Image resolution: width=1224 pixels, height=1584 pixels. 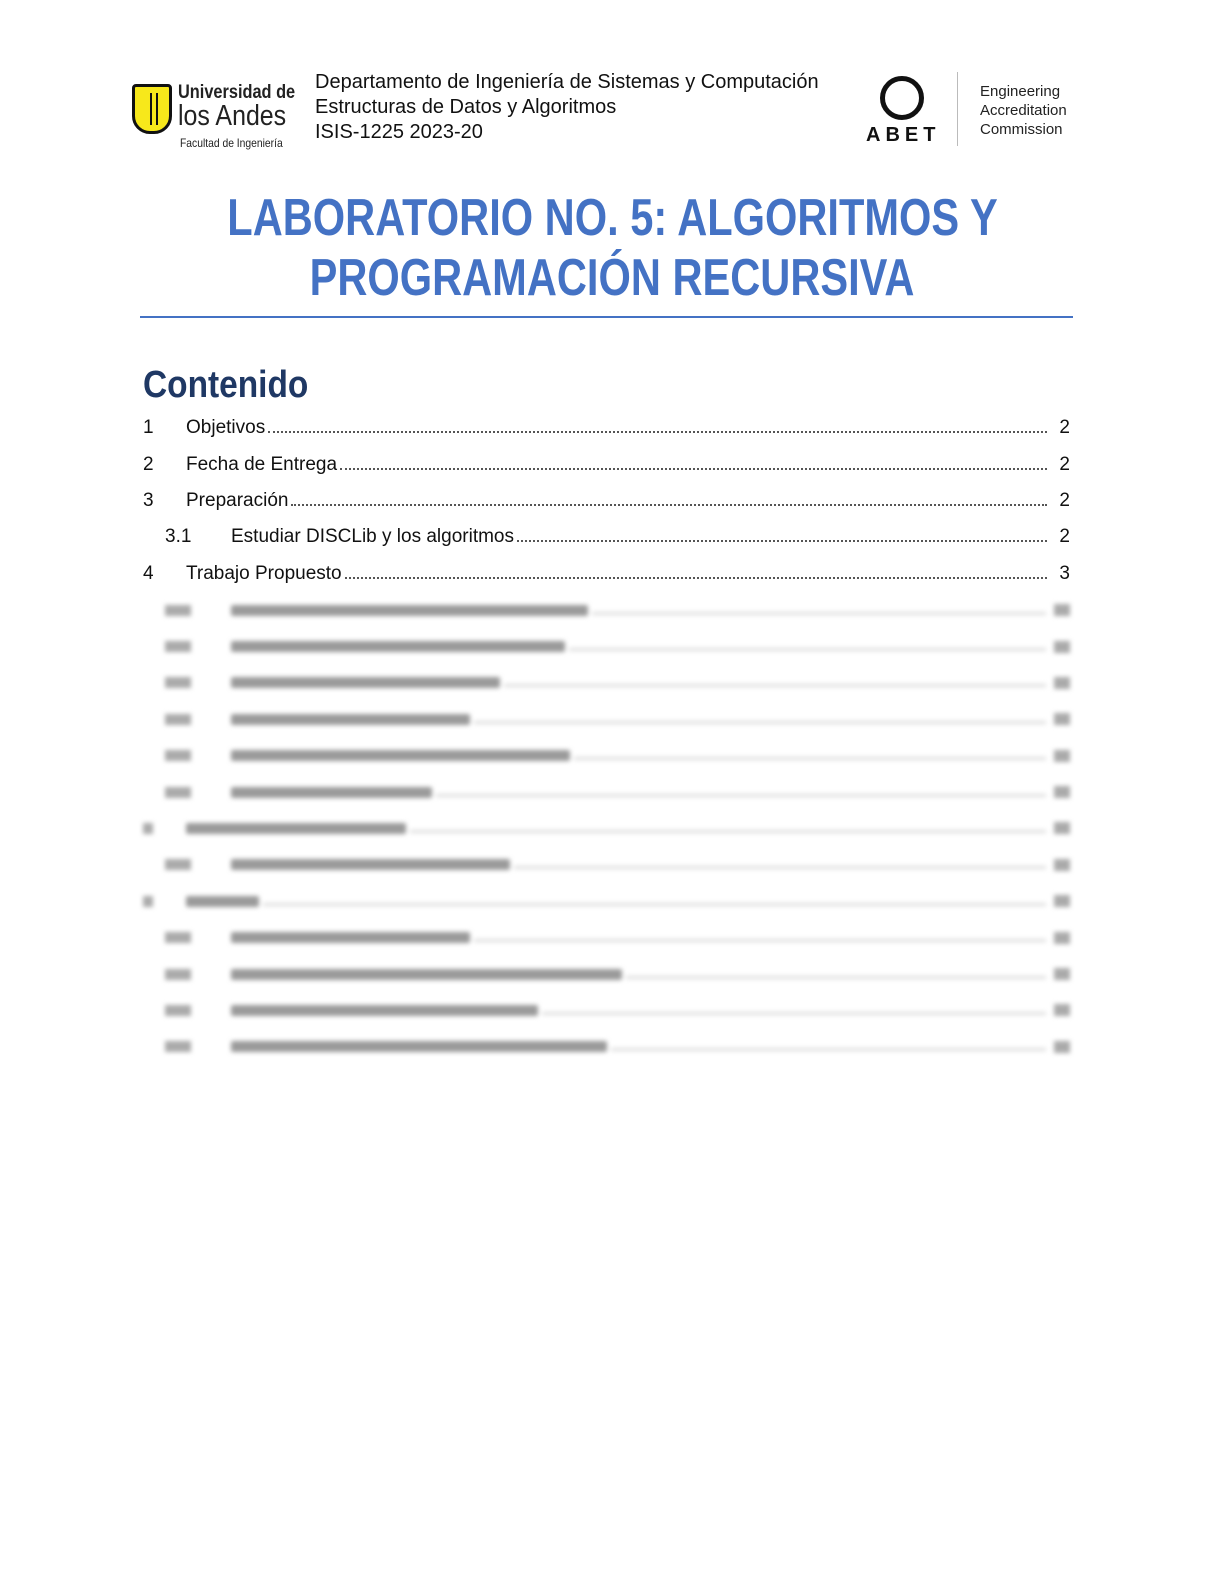 What do you see at coordinates (606, 428) in the screenshot?
I see `toc-entry: 1 Objetivos 2` at bounding box center [606, 428].